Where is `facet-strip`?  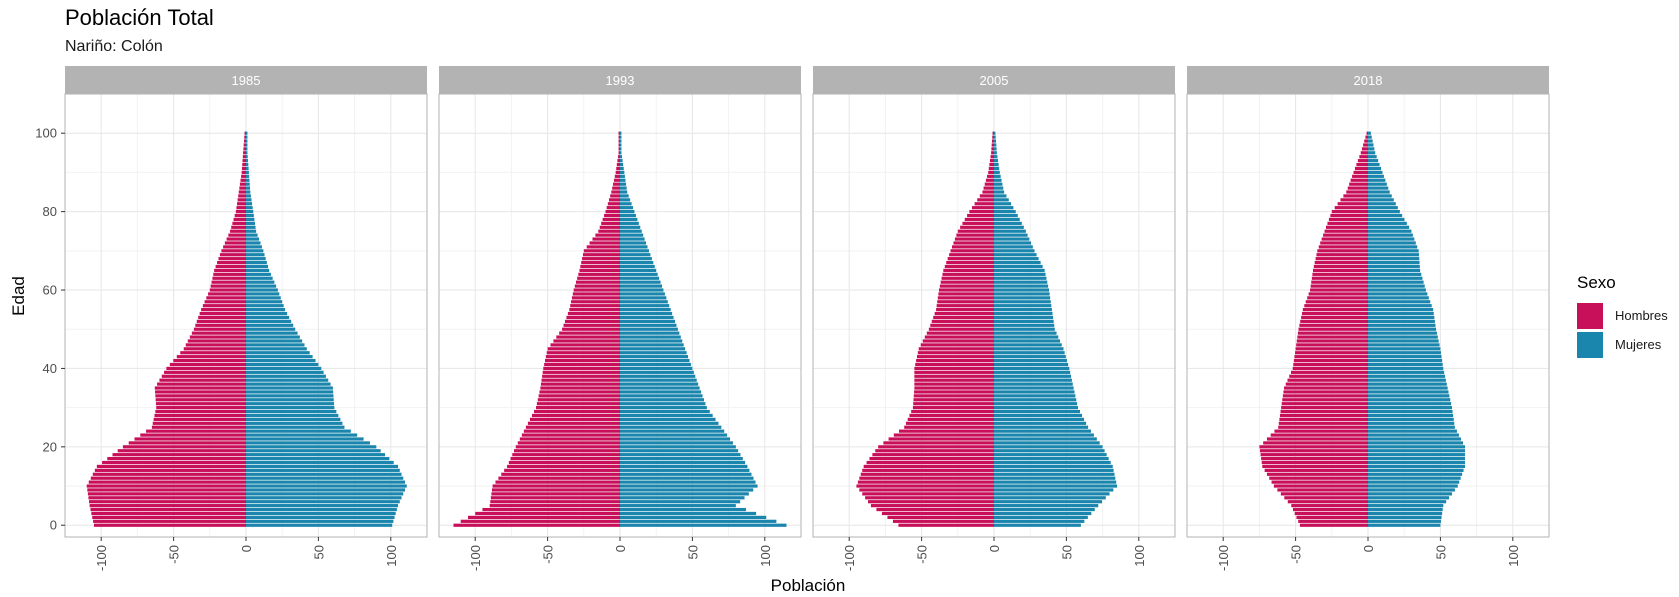 facet-strip is located at coordinates (246, 80).